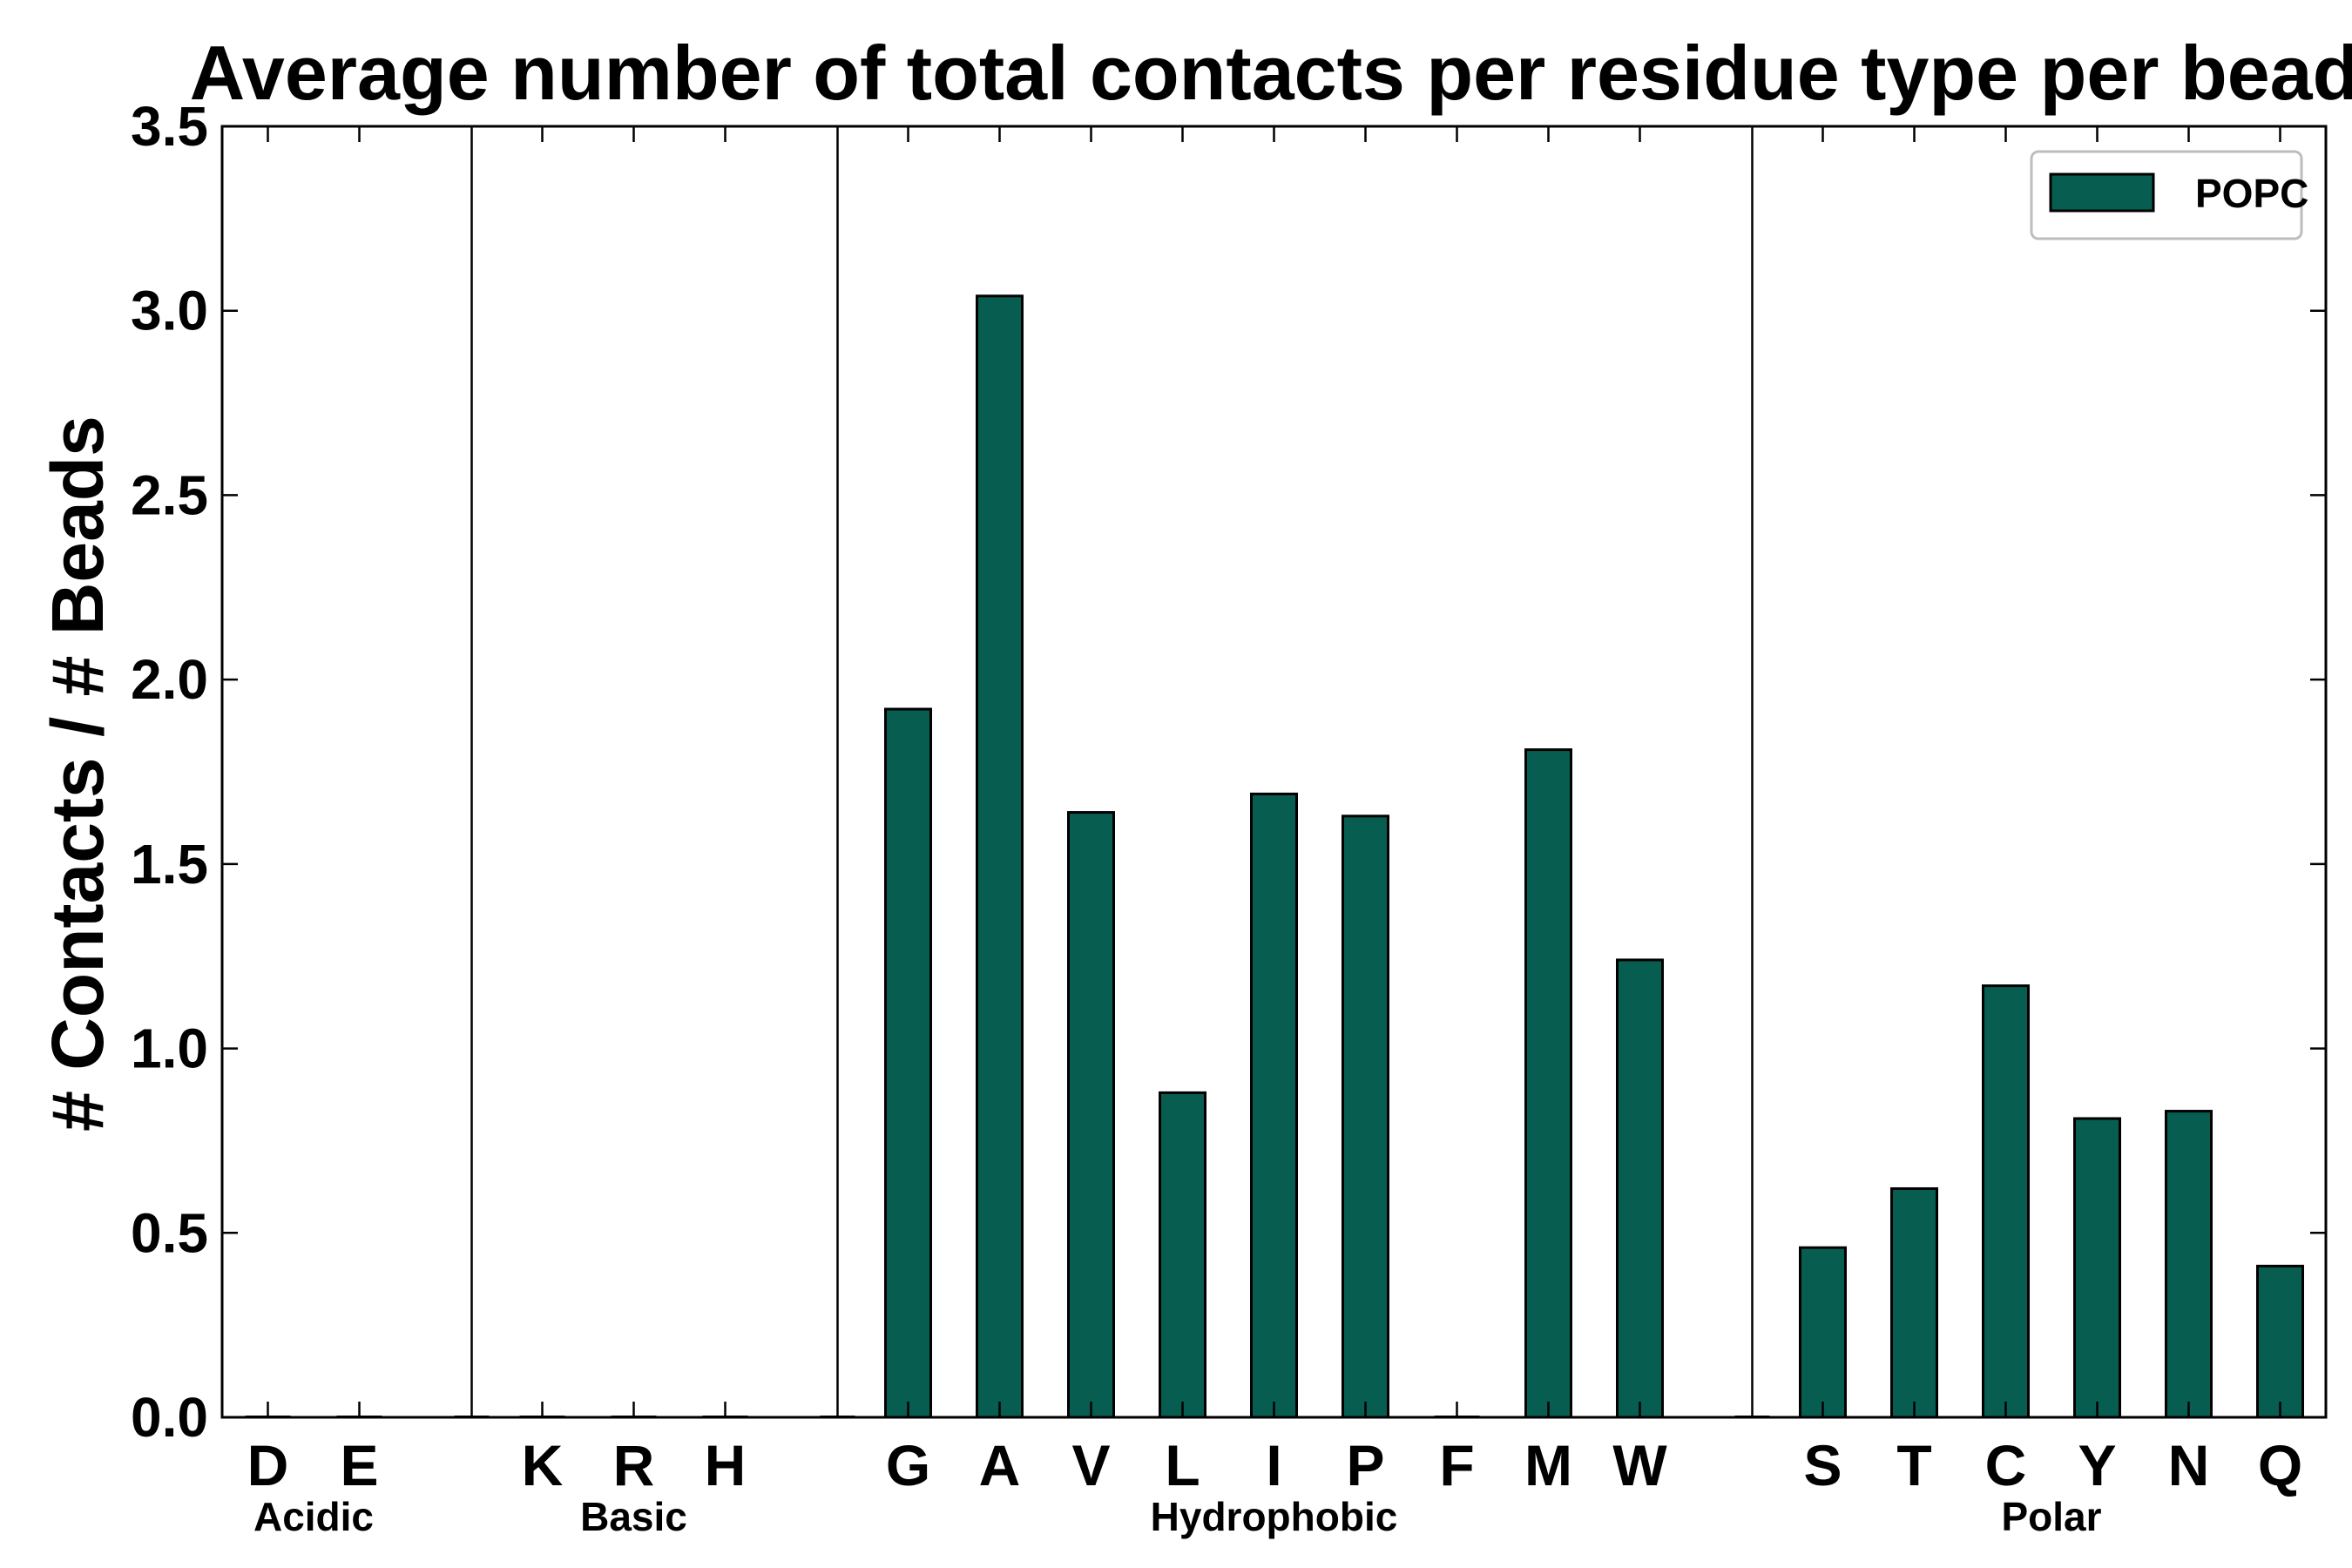 The height and width of the screenshot is (1568, 2352). I want to click on legend: POPC, so click(2169, 195).